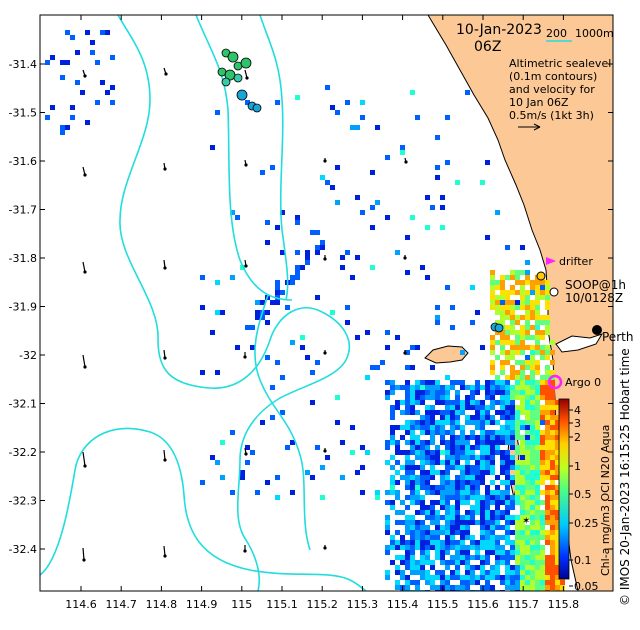  Describe the element at coordinates (617, 337) in the screenshot. I see `perth-label: Perth` at that location.